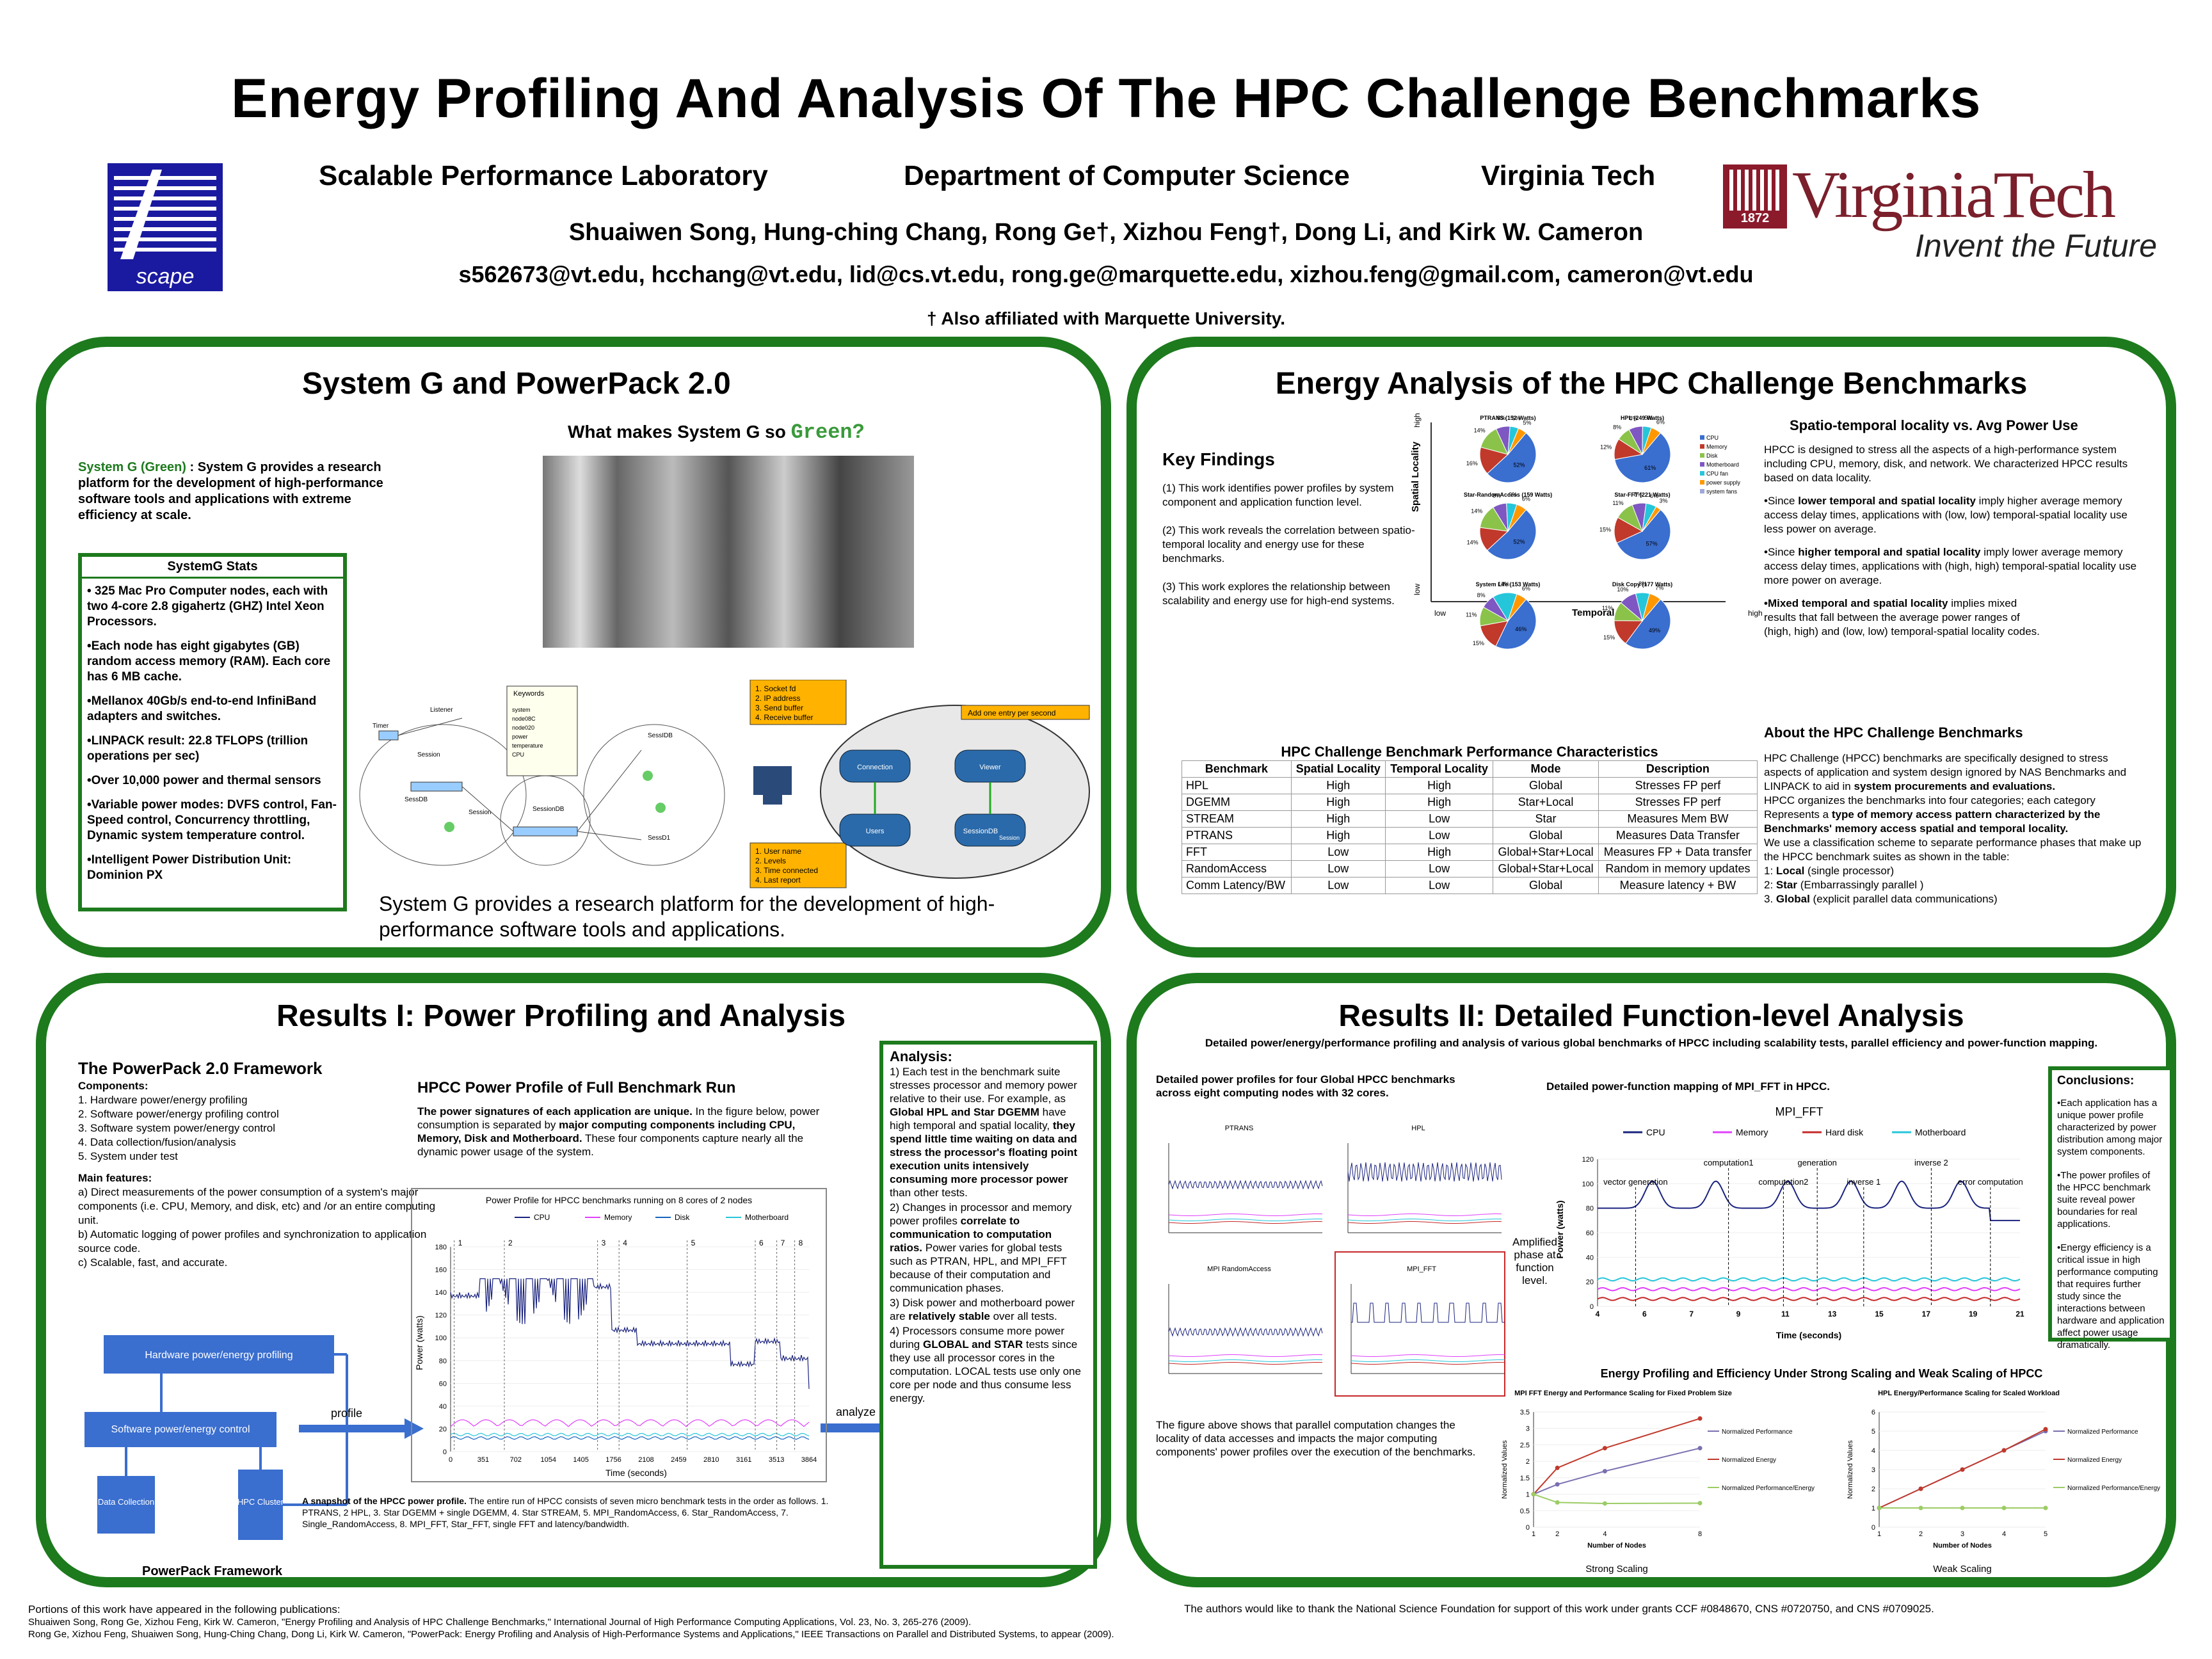 This screenshot has height=1659, width=2212. Describe the element at coordinates (1472, 463) in the screenshot. I see `pie-value: 16%` at that location.